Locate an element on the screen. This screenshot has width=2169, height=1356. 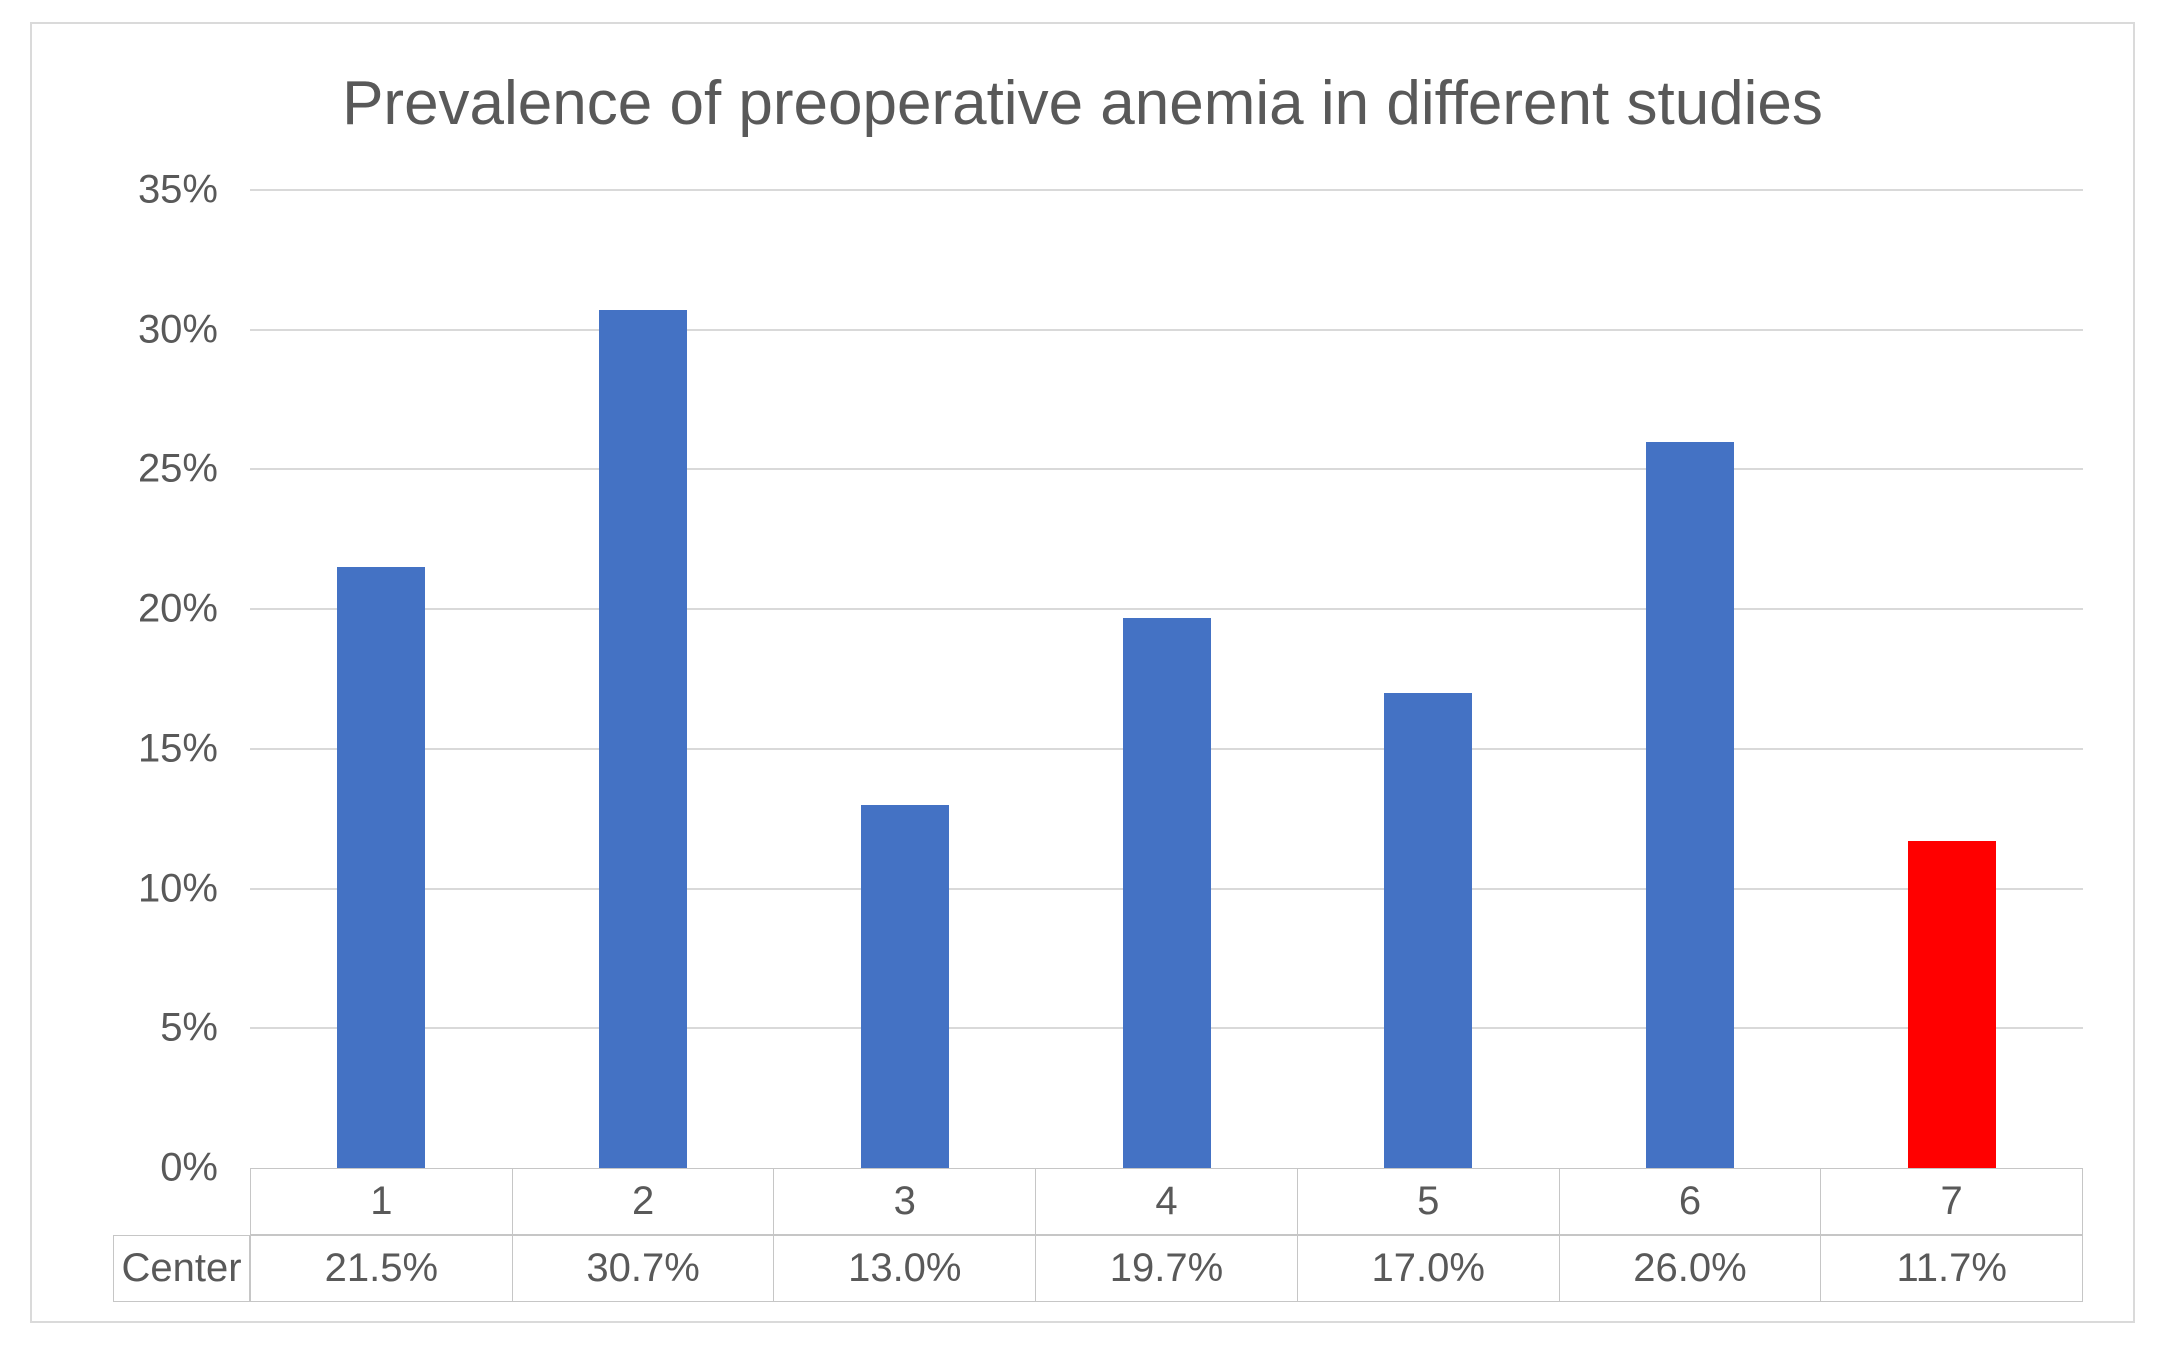
y-tick-label-30: 30% is located at coordinates (177, 329).